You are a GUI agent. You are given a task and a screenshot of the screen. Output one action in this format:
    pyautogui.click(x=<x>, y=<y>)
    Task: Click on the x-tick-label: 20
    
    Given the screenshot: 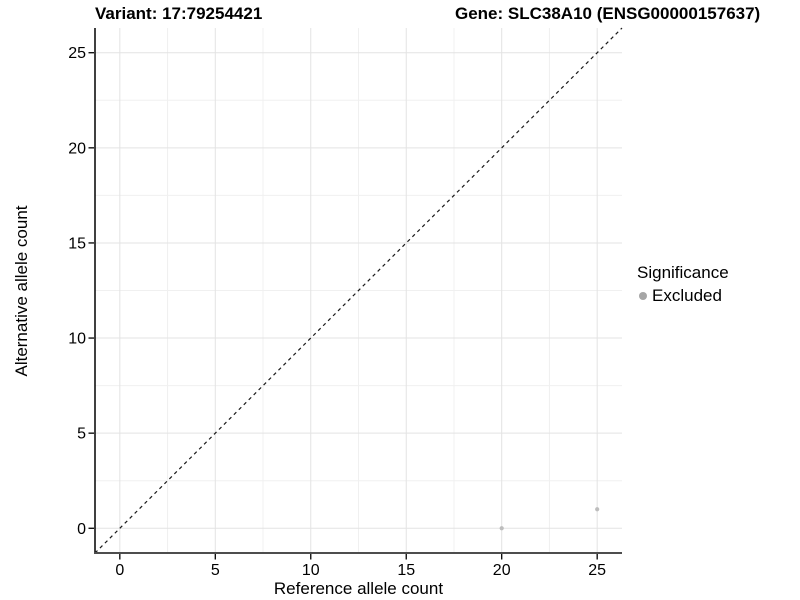 What is the action you would take?
    pyautogui.click(x=502, y=570)
    